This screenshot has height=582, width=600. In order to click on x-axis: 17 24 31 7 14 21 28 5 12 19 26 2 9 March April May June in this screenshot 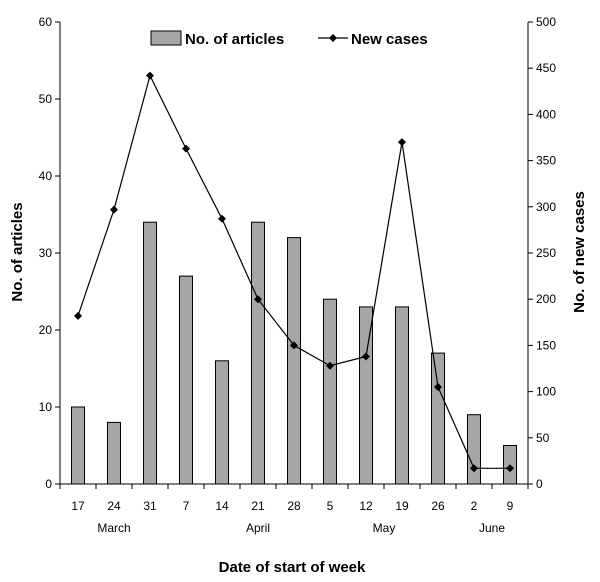, I will do `click(294, 509)`.